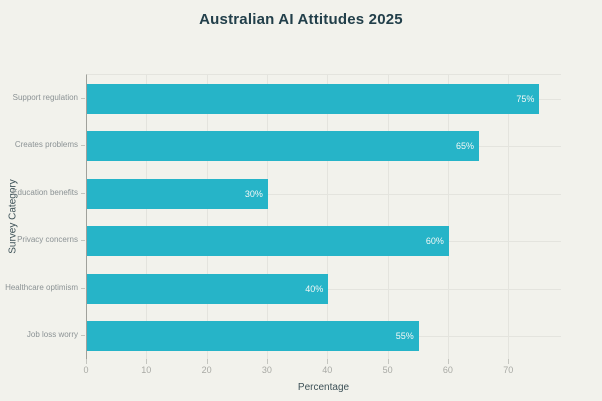 This screenshot has height=401, width=602. What do you see at coordinates (324, 194) in the screenshot?
I see `y-gridline` at bounding box center [324, 194].